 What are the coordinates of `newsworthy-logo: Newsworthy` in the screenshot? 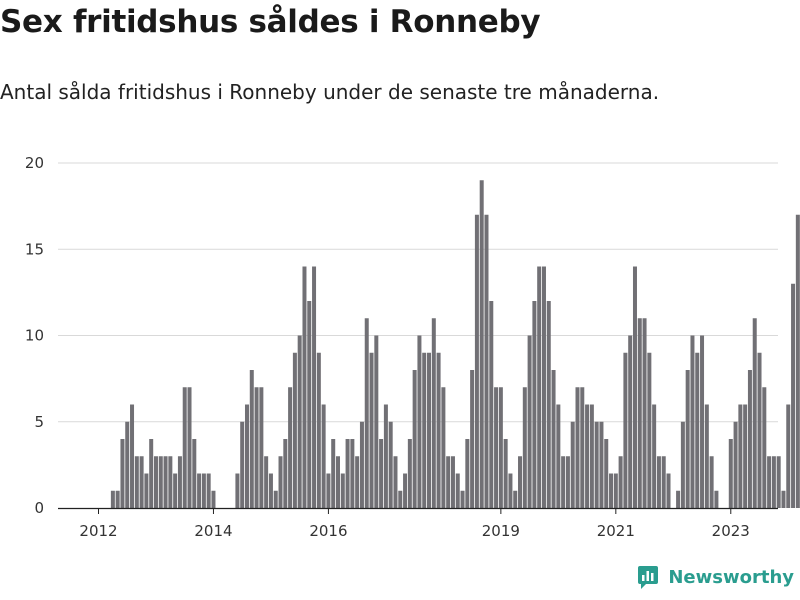 It's located at (715, 577).